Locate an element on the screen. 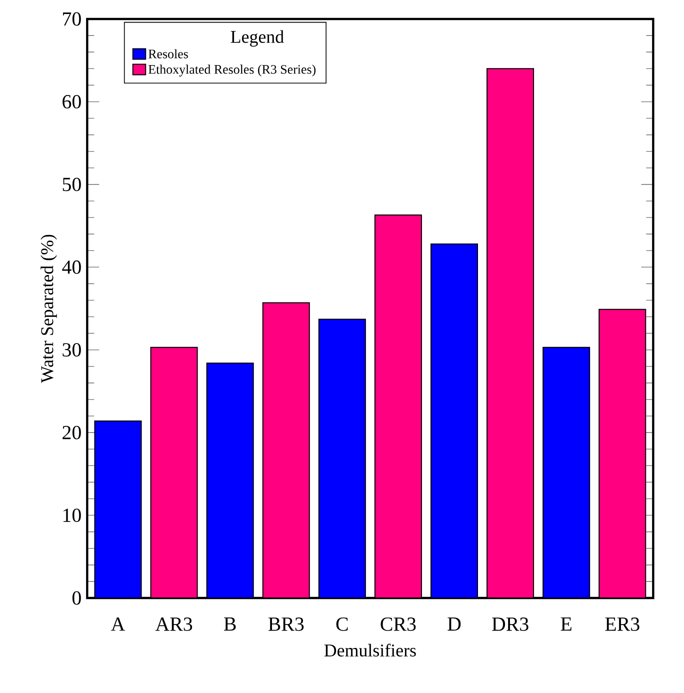 Image resolution: width=684 pixels, height=693 pixels. x-tick-label: B is located at coordinates (230, 624).